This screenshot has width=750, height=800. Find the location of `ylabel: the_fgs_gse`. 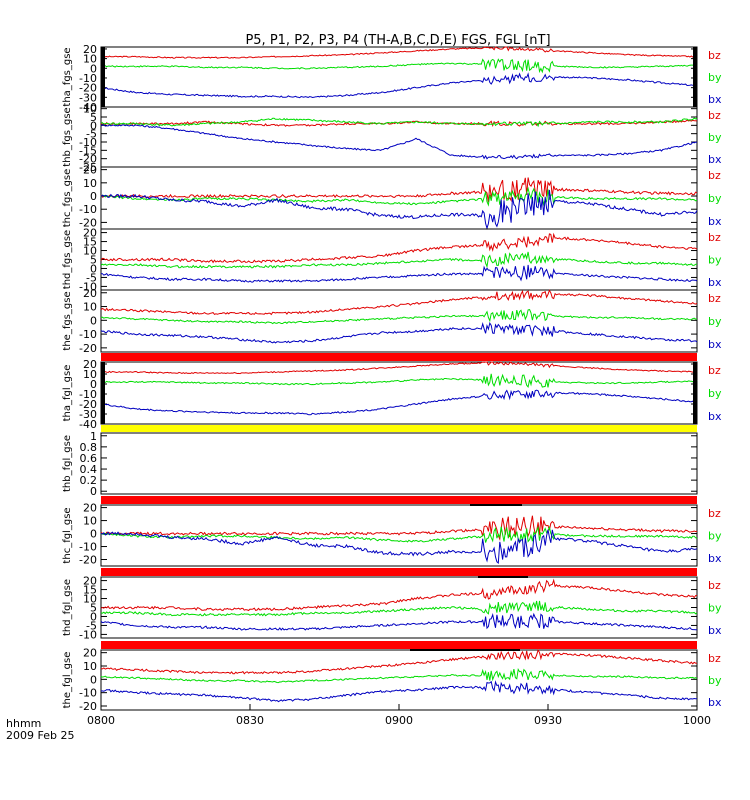

ylabel: the_fgs_gse is located at coordinates (67, 320).